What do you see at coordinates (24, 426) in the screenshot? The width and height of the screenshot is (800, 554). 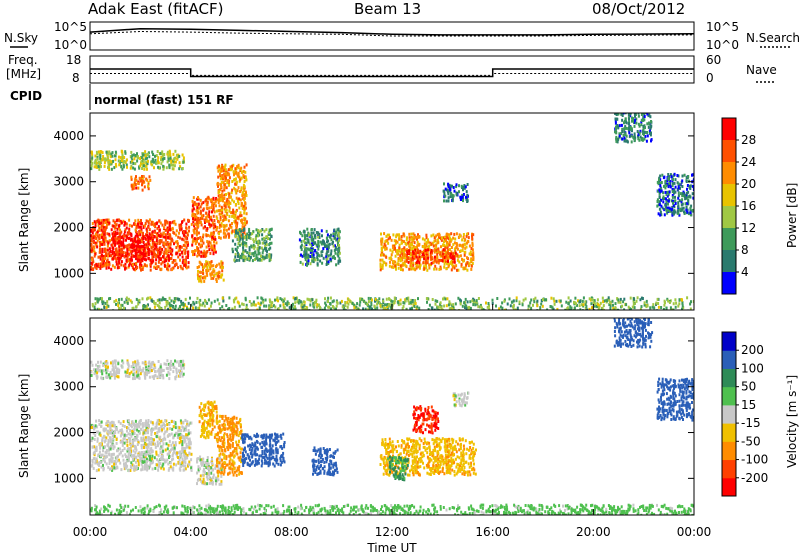 I see `velocity-ylabel: Slant Range [km]` at bounding box center [24, 426].